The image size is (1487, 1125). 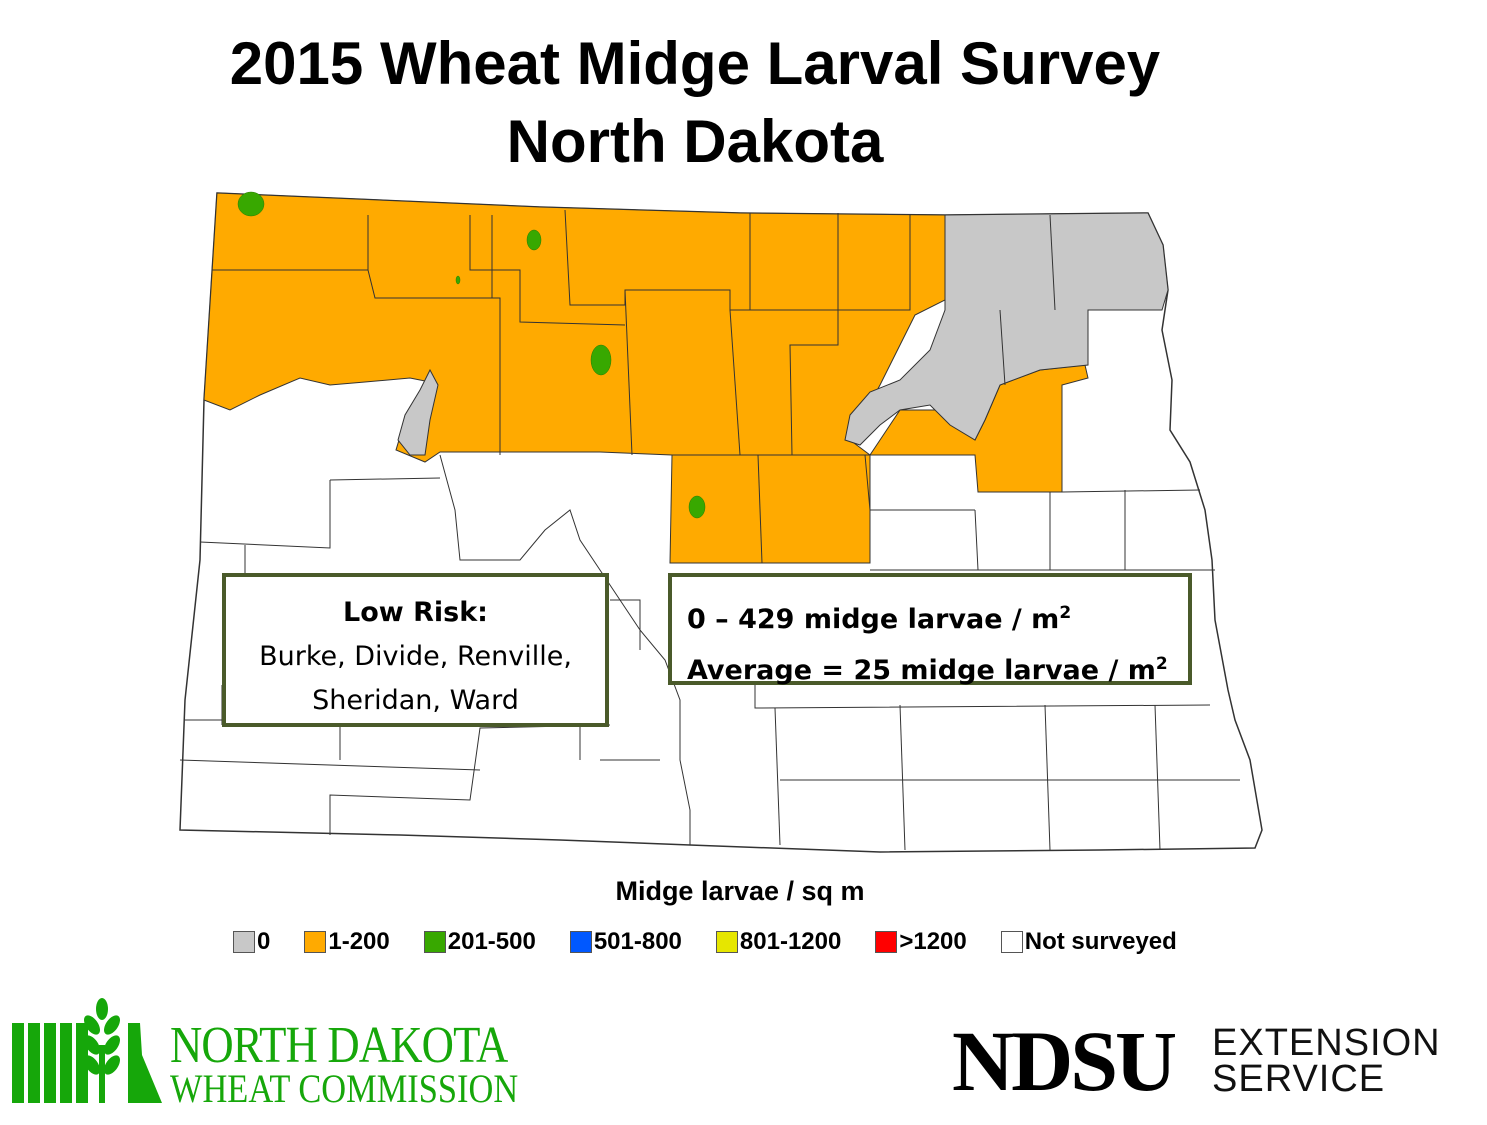 What do you see at coordinates (1011, 942) in the screenshot?
I see `legend-swatch-not-surveyed` at bounding box center [1011, 942].